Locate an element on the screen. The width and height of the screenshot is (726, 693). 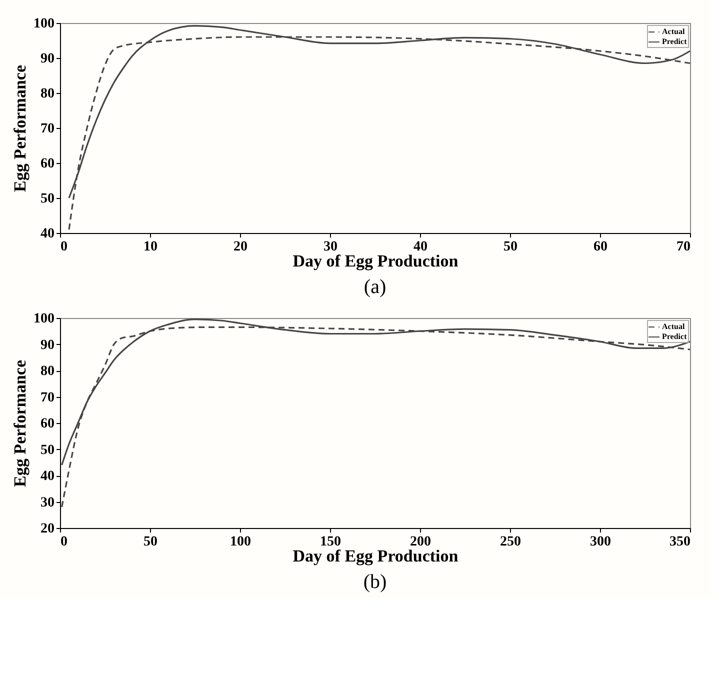
x-tick-label: 350 is located at coordinates (680, 542).